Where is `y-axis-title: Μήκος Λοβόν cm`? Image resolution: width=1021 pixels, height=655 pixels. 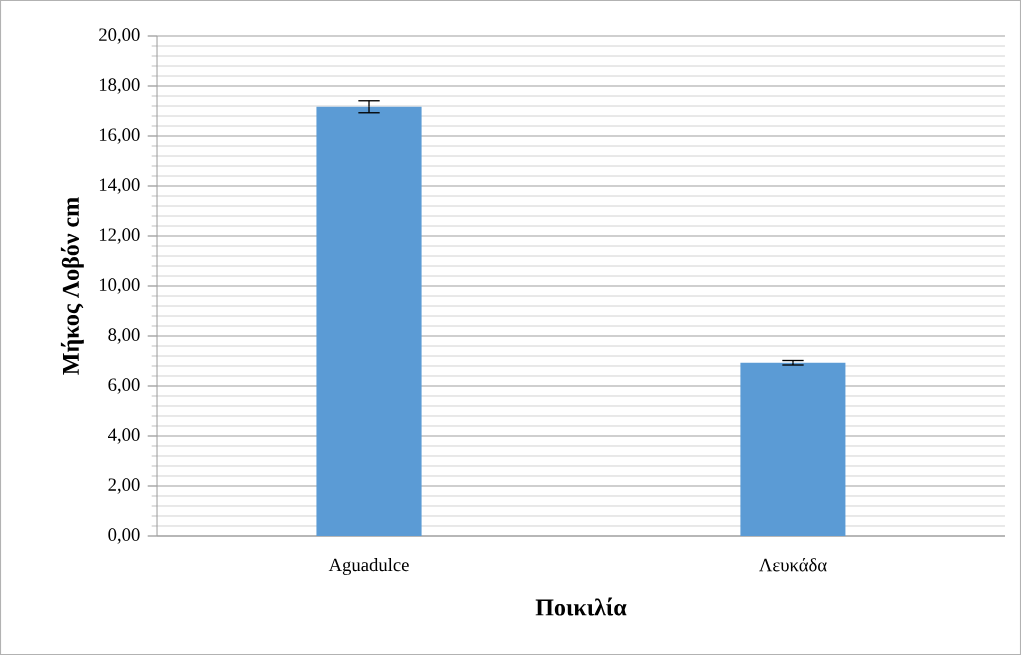 y-axis-title: Μήκος Λοβόν cm is located at coordinates (72, 286).